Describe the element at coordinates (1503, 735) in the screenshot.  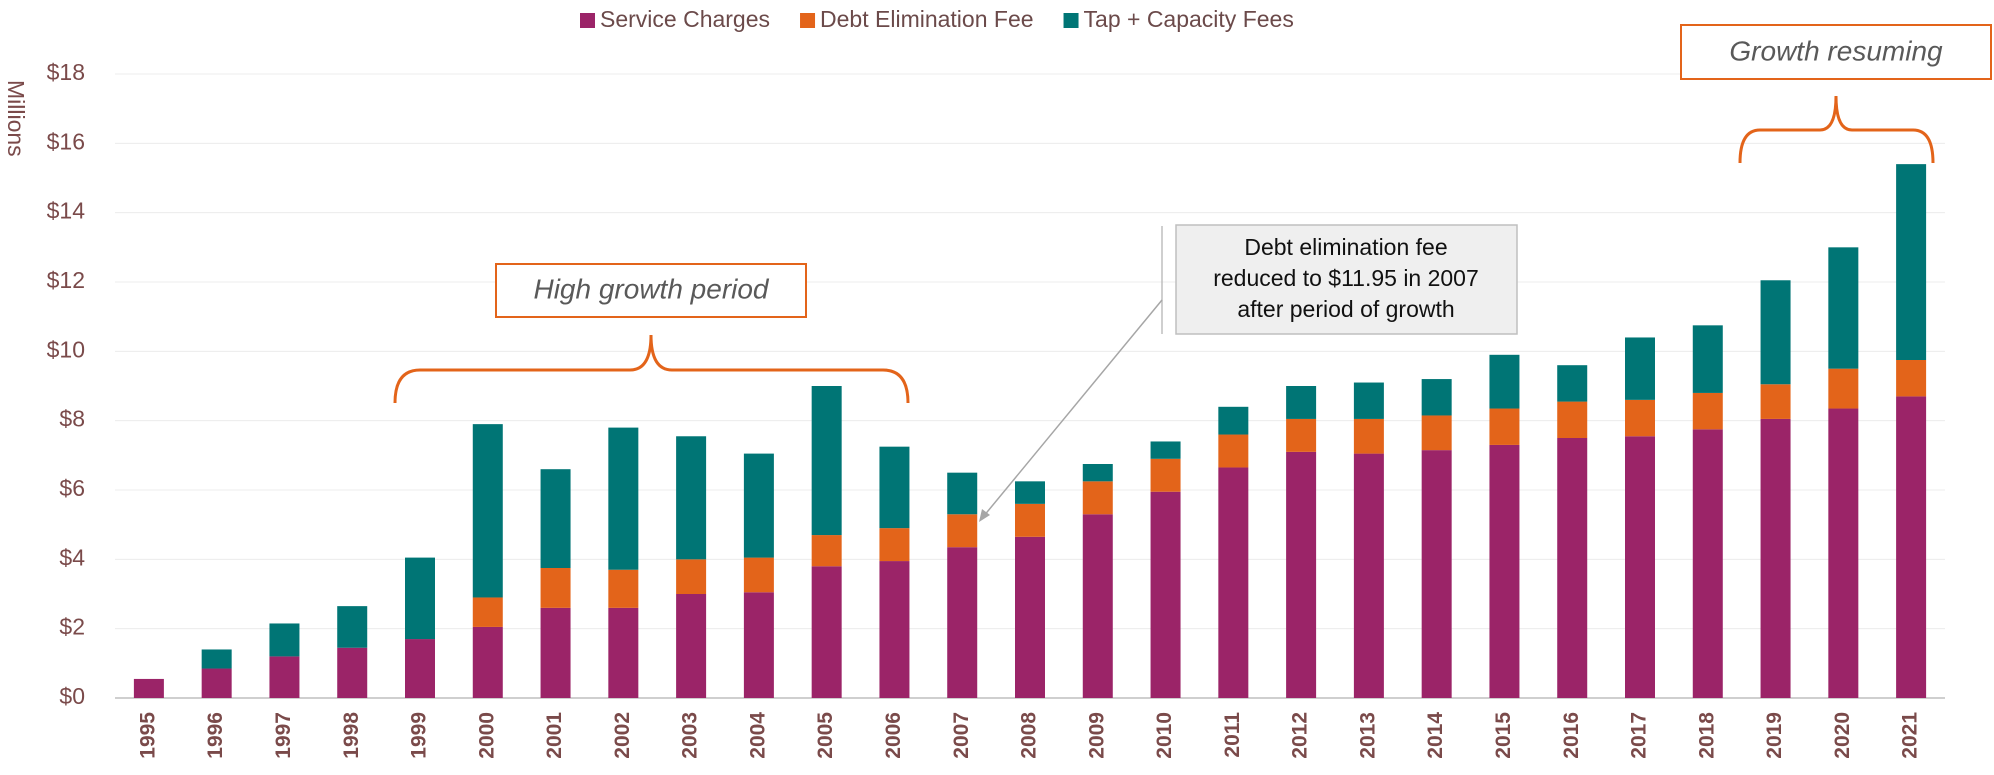
I see `x-tick-label: 2015` at that location.